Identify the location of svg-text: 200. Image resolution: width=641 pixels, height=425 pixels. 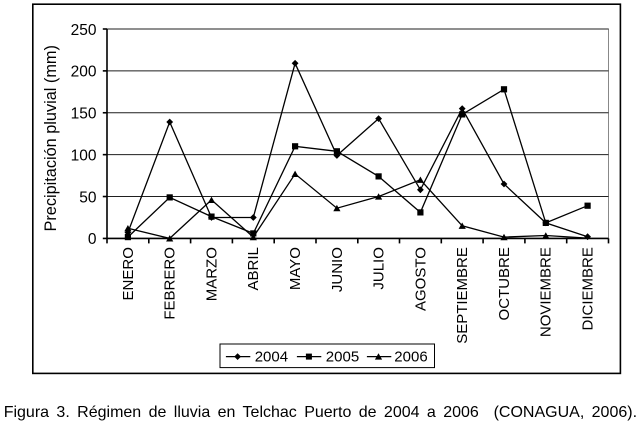
(84, 72).